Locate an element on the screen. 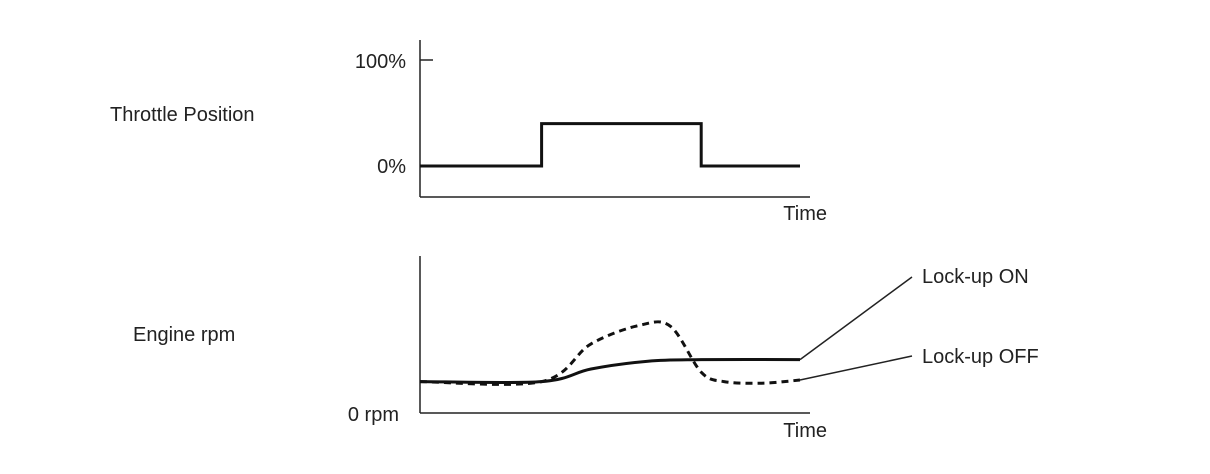 This screenshot has width=1210, height=474. lockup-on-leader-line is located at coordinates (856, 318).